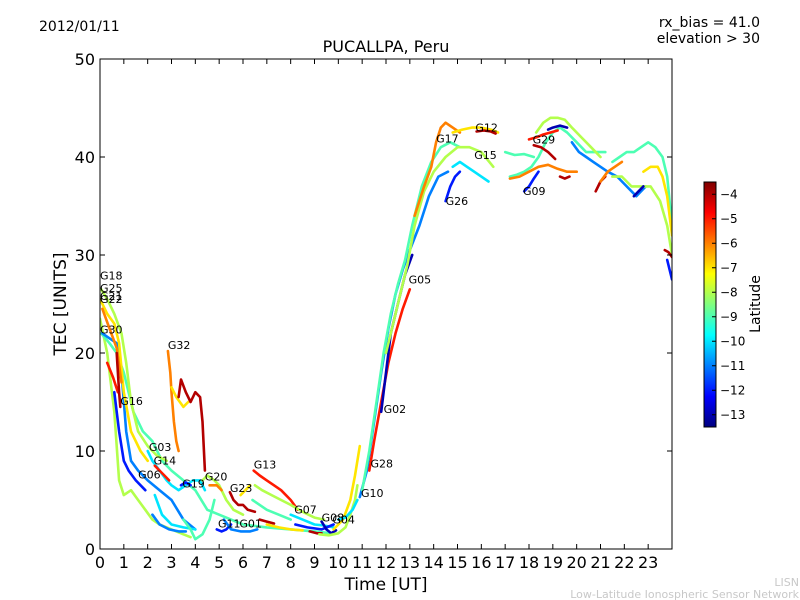 This screenshot has height=600, width=800. What do you see at coordinates (410, 562) in the screenshot?
I see `x-tick-label-13: 13` at bounding box center [410, 562].